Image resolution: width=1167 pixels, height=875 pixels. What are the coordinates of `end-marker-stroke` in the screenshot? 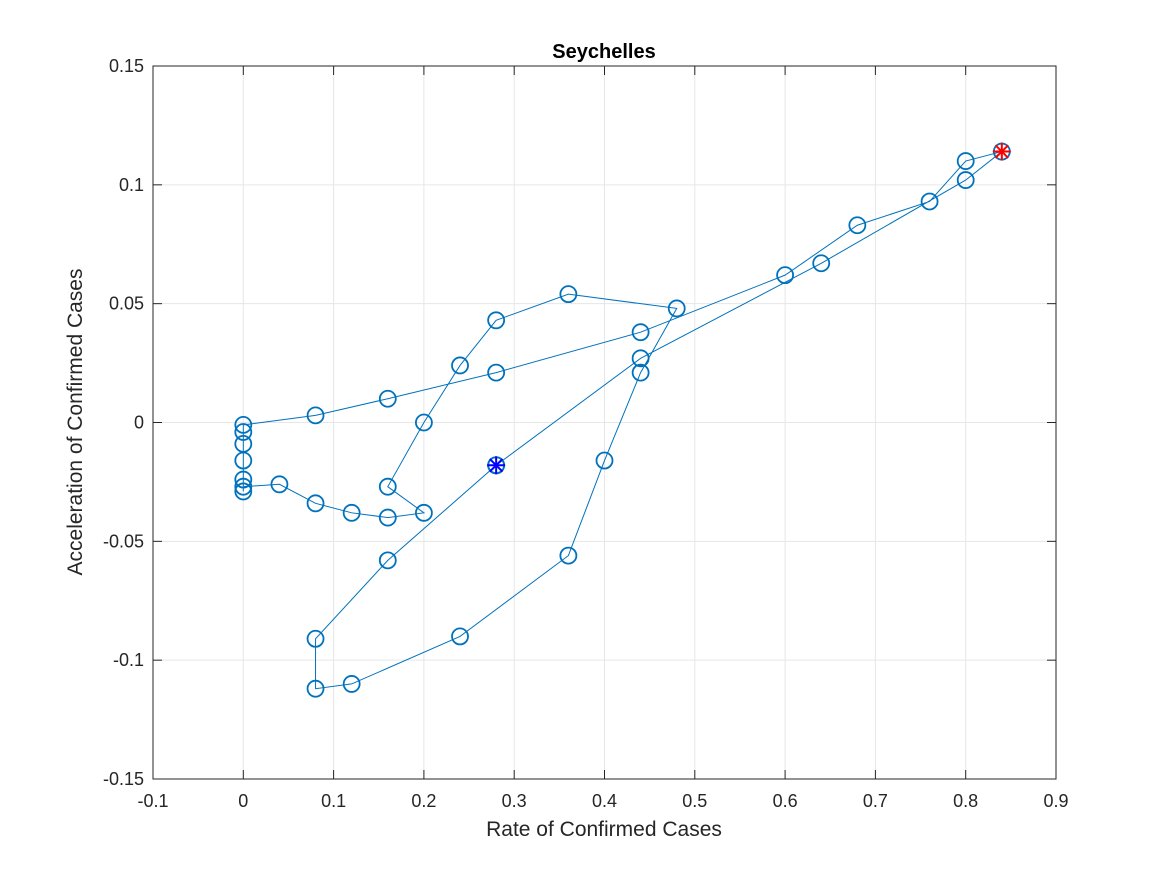 It's located at (1001, 151).